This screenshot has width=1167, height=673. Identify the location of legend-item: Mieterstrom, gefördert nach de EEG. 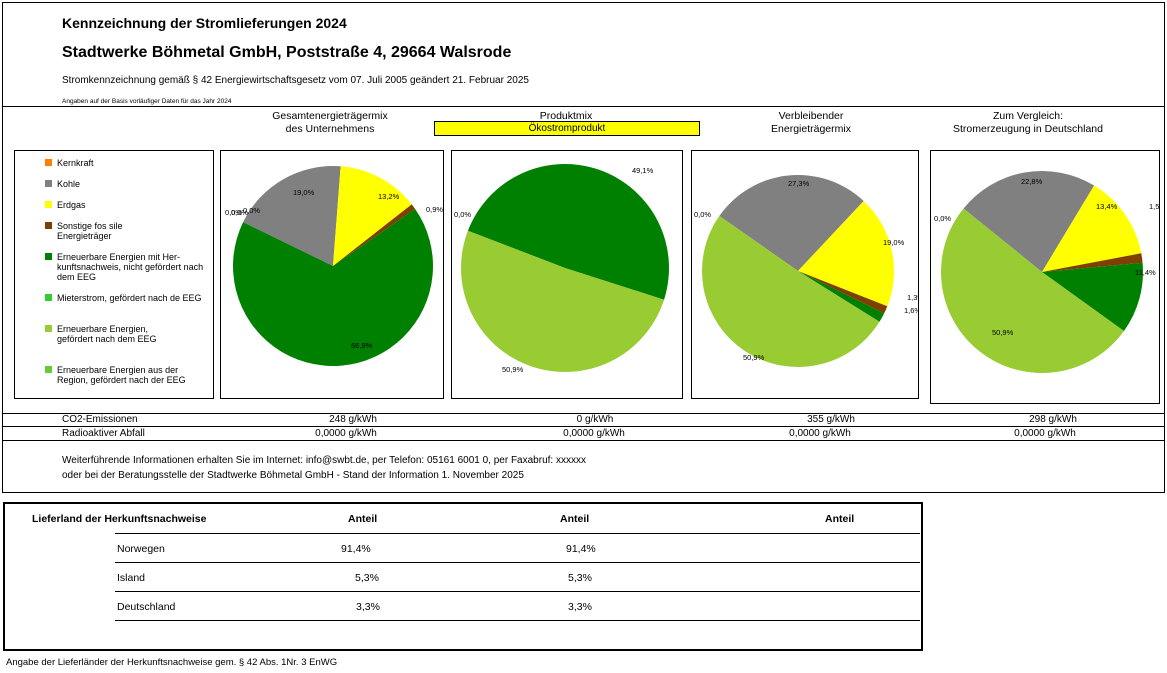
(126, 298).